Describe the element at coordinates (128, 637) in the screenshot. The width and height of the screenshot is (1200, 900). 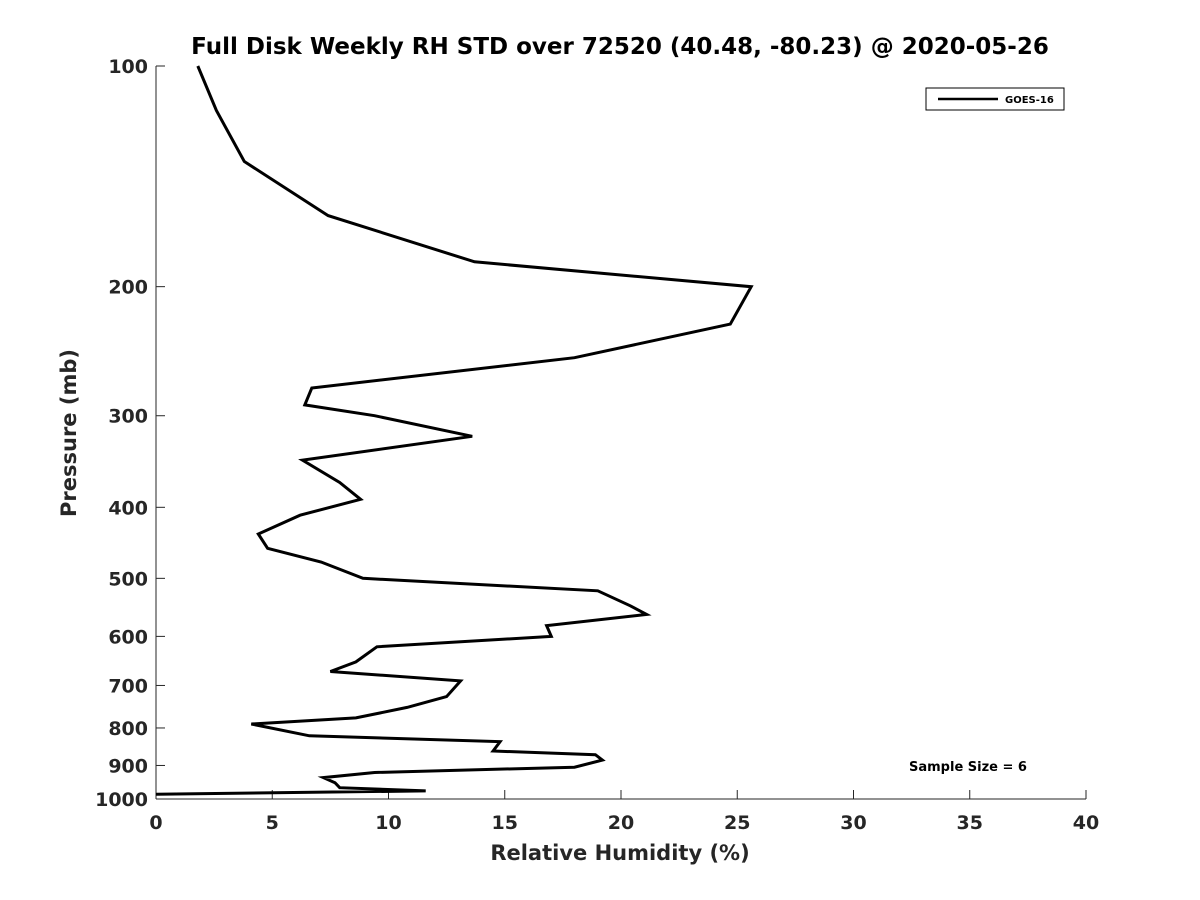
I see `y-tick-label: 600` at that location.